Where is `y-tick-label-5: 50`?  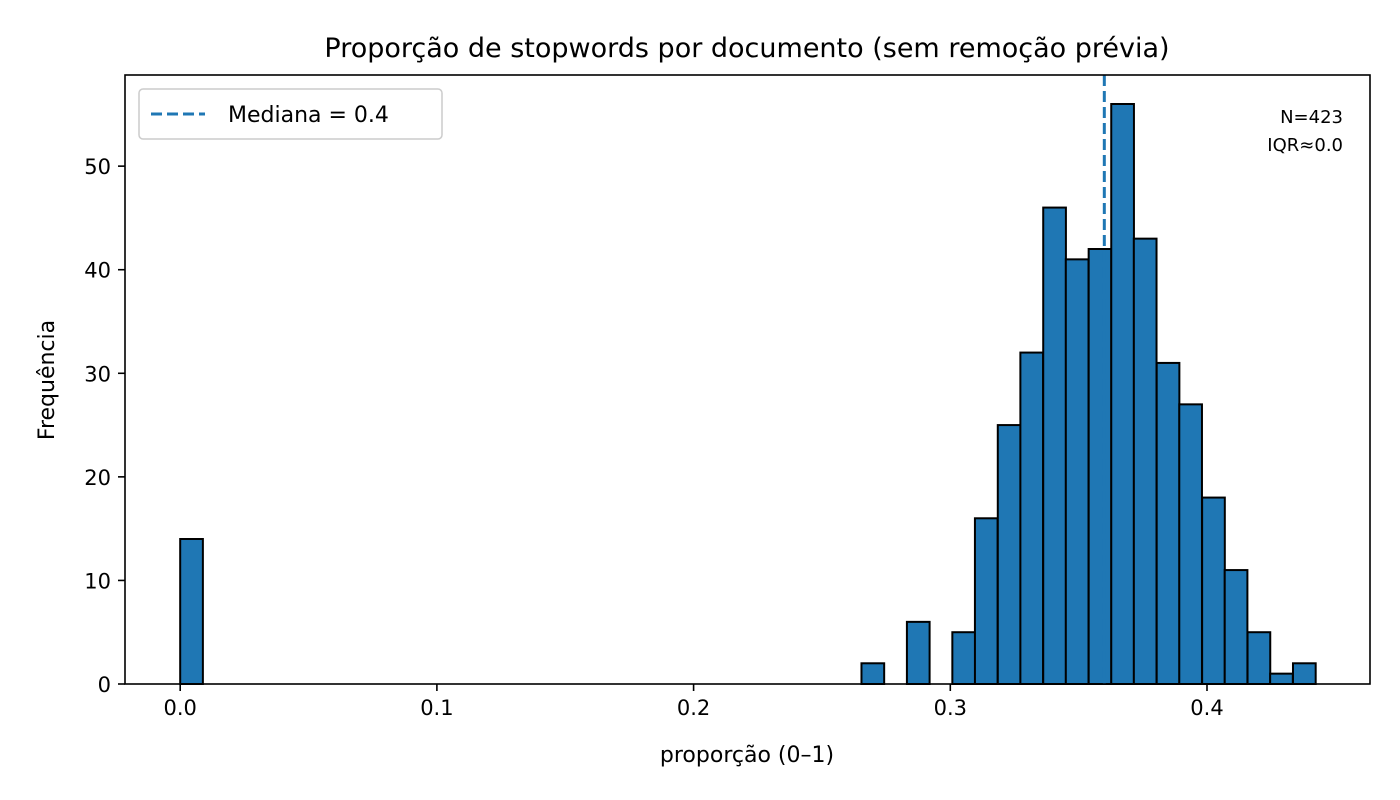 y-tick-label-5: 50 is located at coordinates (97, 167).